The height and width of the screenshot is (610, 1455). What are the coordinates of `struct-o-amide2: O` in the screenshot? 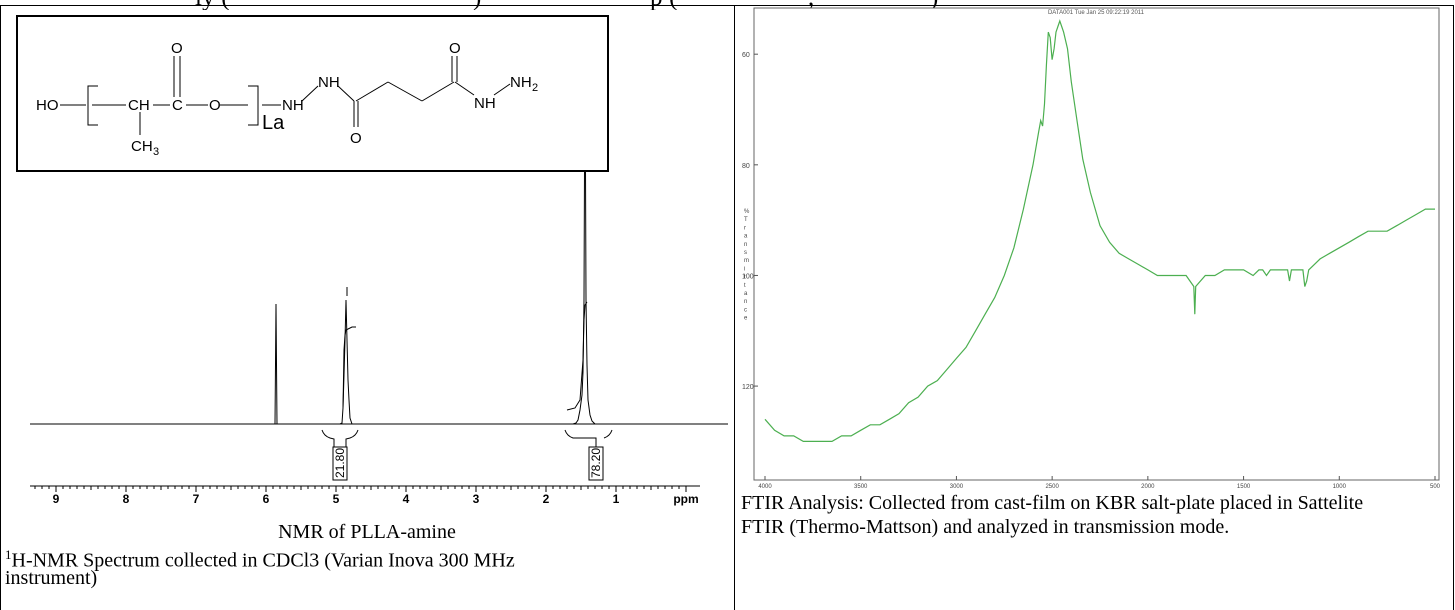 It's located at (455, 48).